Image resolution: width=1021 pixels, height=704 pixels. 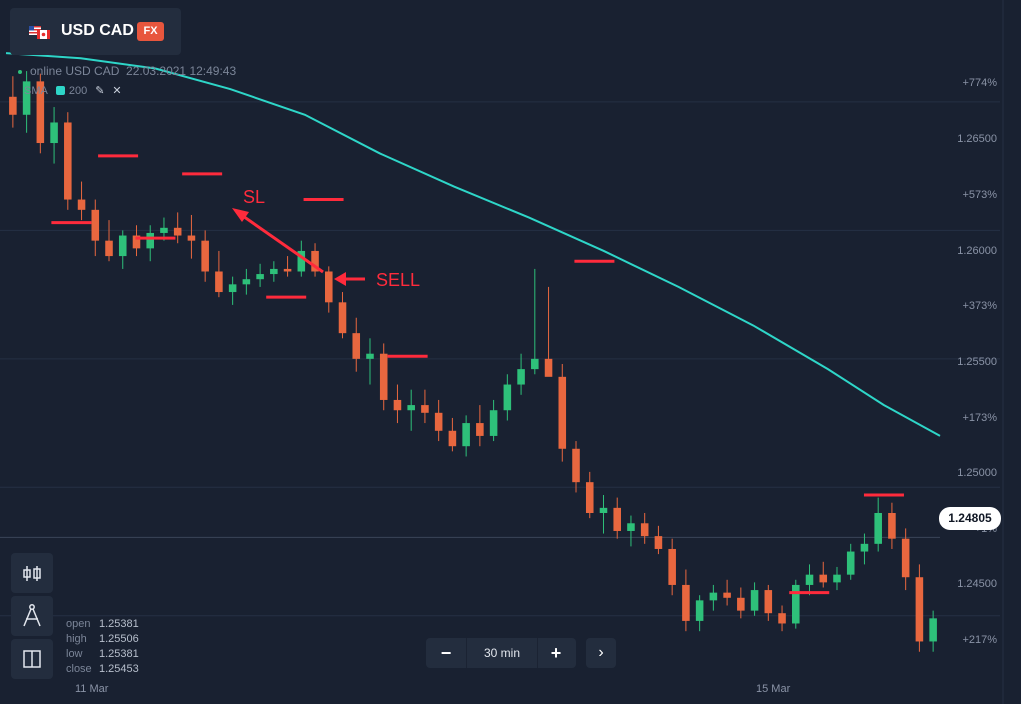 What do you see at coordinates (979, 418) in the screenshot?
I see `y-axis-label: +173%` at bounding box center [979, 418].